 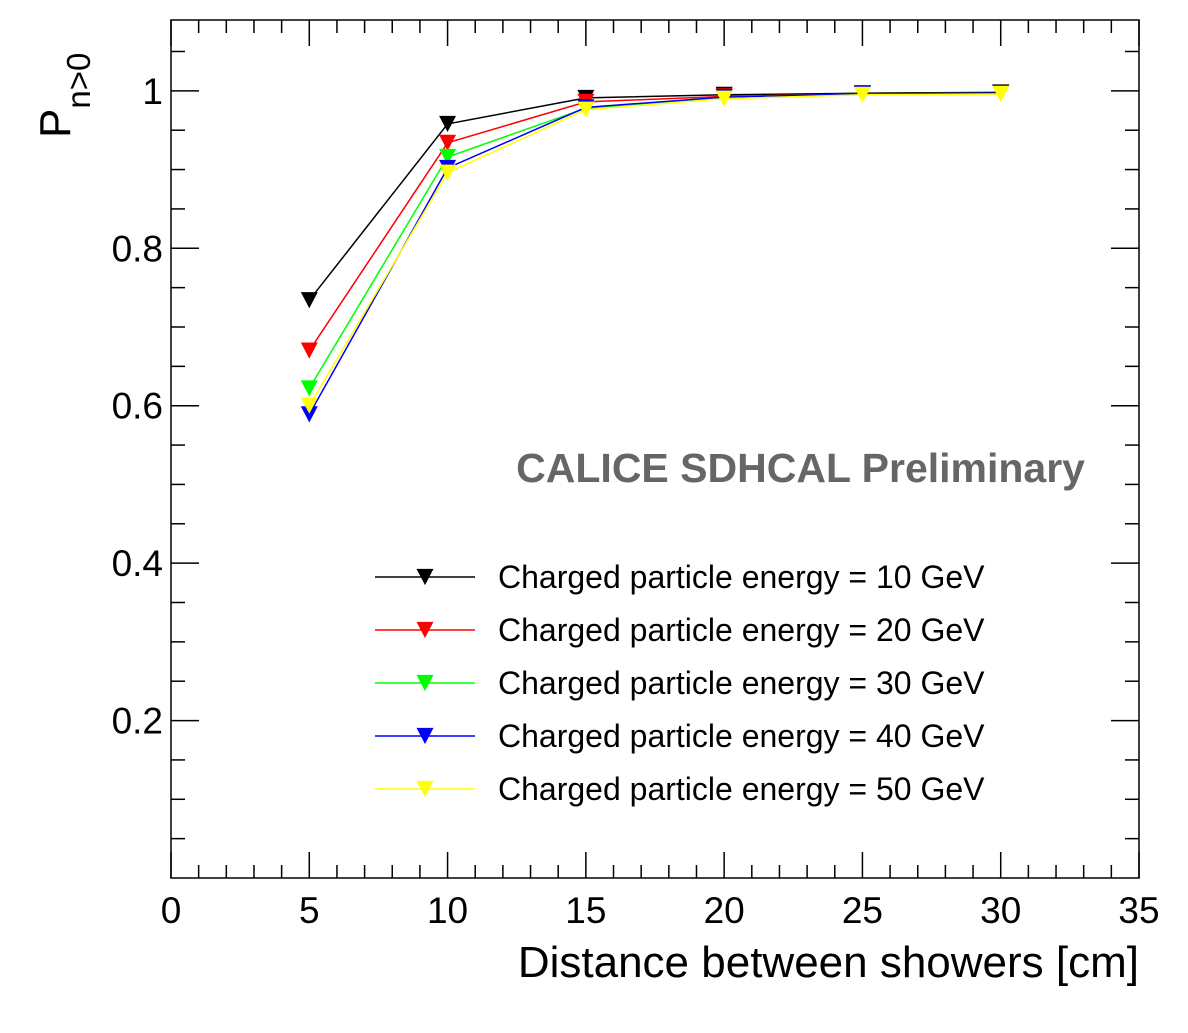 What do you see at coordinates (1000, 910) in the screenshot?
I see `x-tick-label: 30` at bounding box center [1000, 910].